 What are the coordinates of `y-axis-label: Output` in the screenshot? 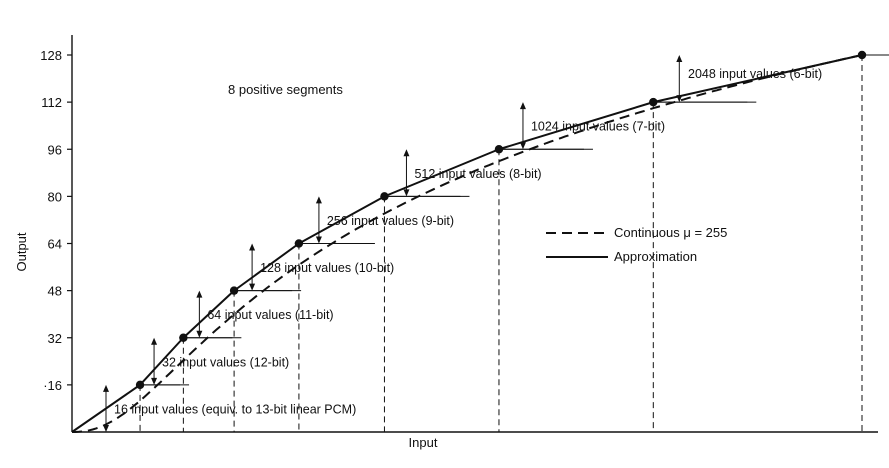 It's located at (21, 251).